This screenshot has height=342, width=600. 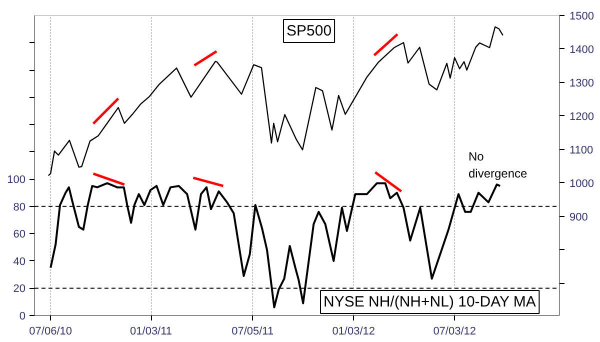 I want to click on y2-tick-label: 900, so click(x=579, y=217).